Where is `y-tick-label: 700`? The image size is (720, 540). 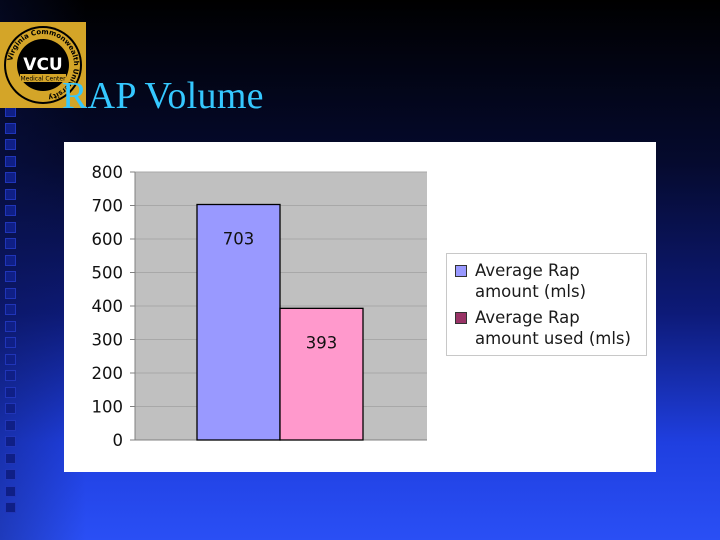
y-tick-label: 700 is located at coordinates (108, 206).